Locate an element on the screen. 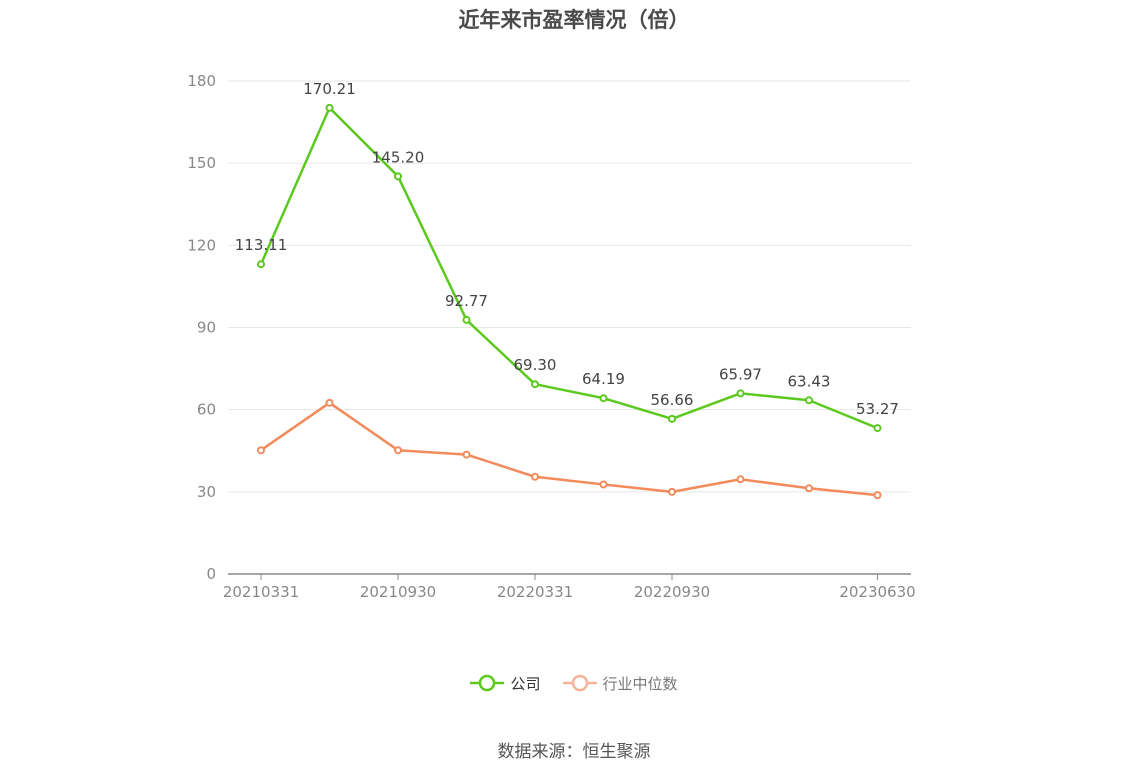  x-tick-label: 20230630 is located at coordinates (877, 592).